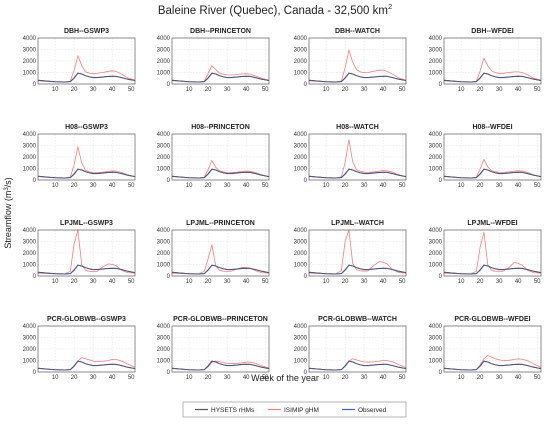 The height and width of the screenshot is (425, 550). I want to click on panel-title: PCR-GLOBWB--WFDEI, so click(492, 319).